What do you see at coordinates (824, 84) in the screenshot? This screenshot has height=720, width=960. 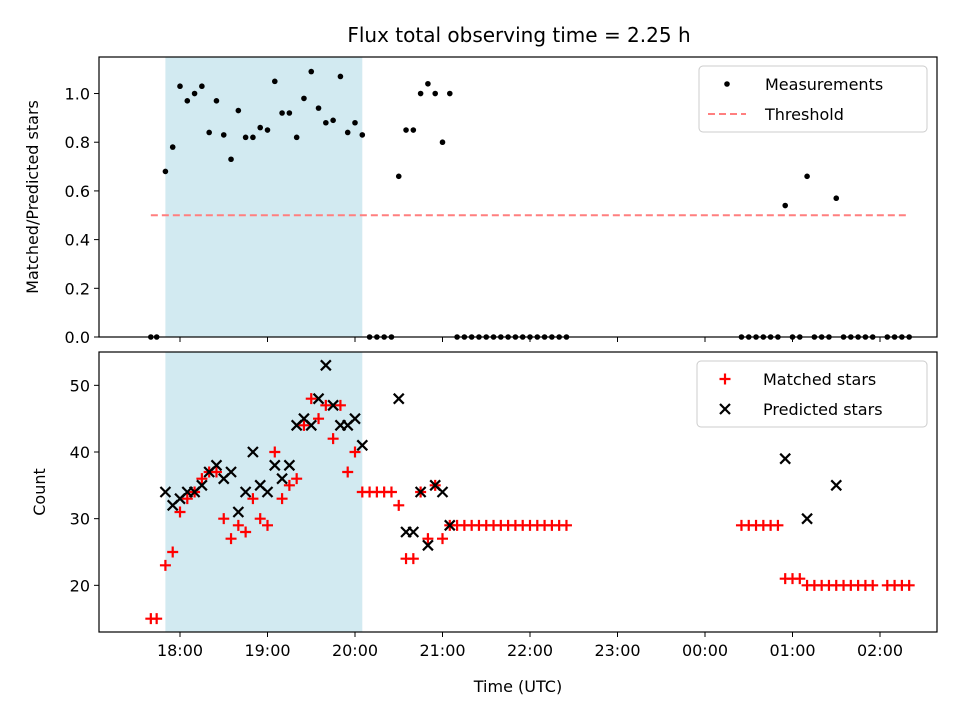 I see `legend-label: Measurements` at bounding box center [824, 84].